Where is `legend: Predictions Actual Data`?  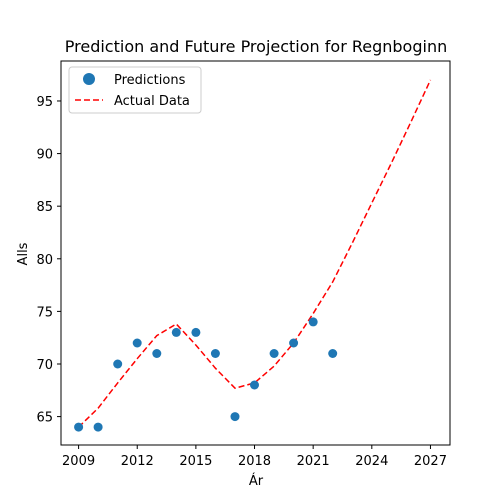 legend: Predictions Actual Data is located at coordinates (135, 90).